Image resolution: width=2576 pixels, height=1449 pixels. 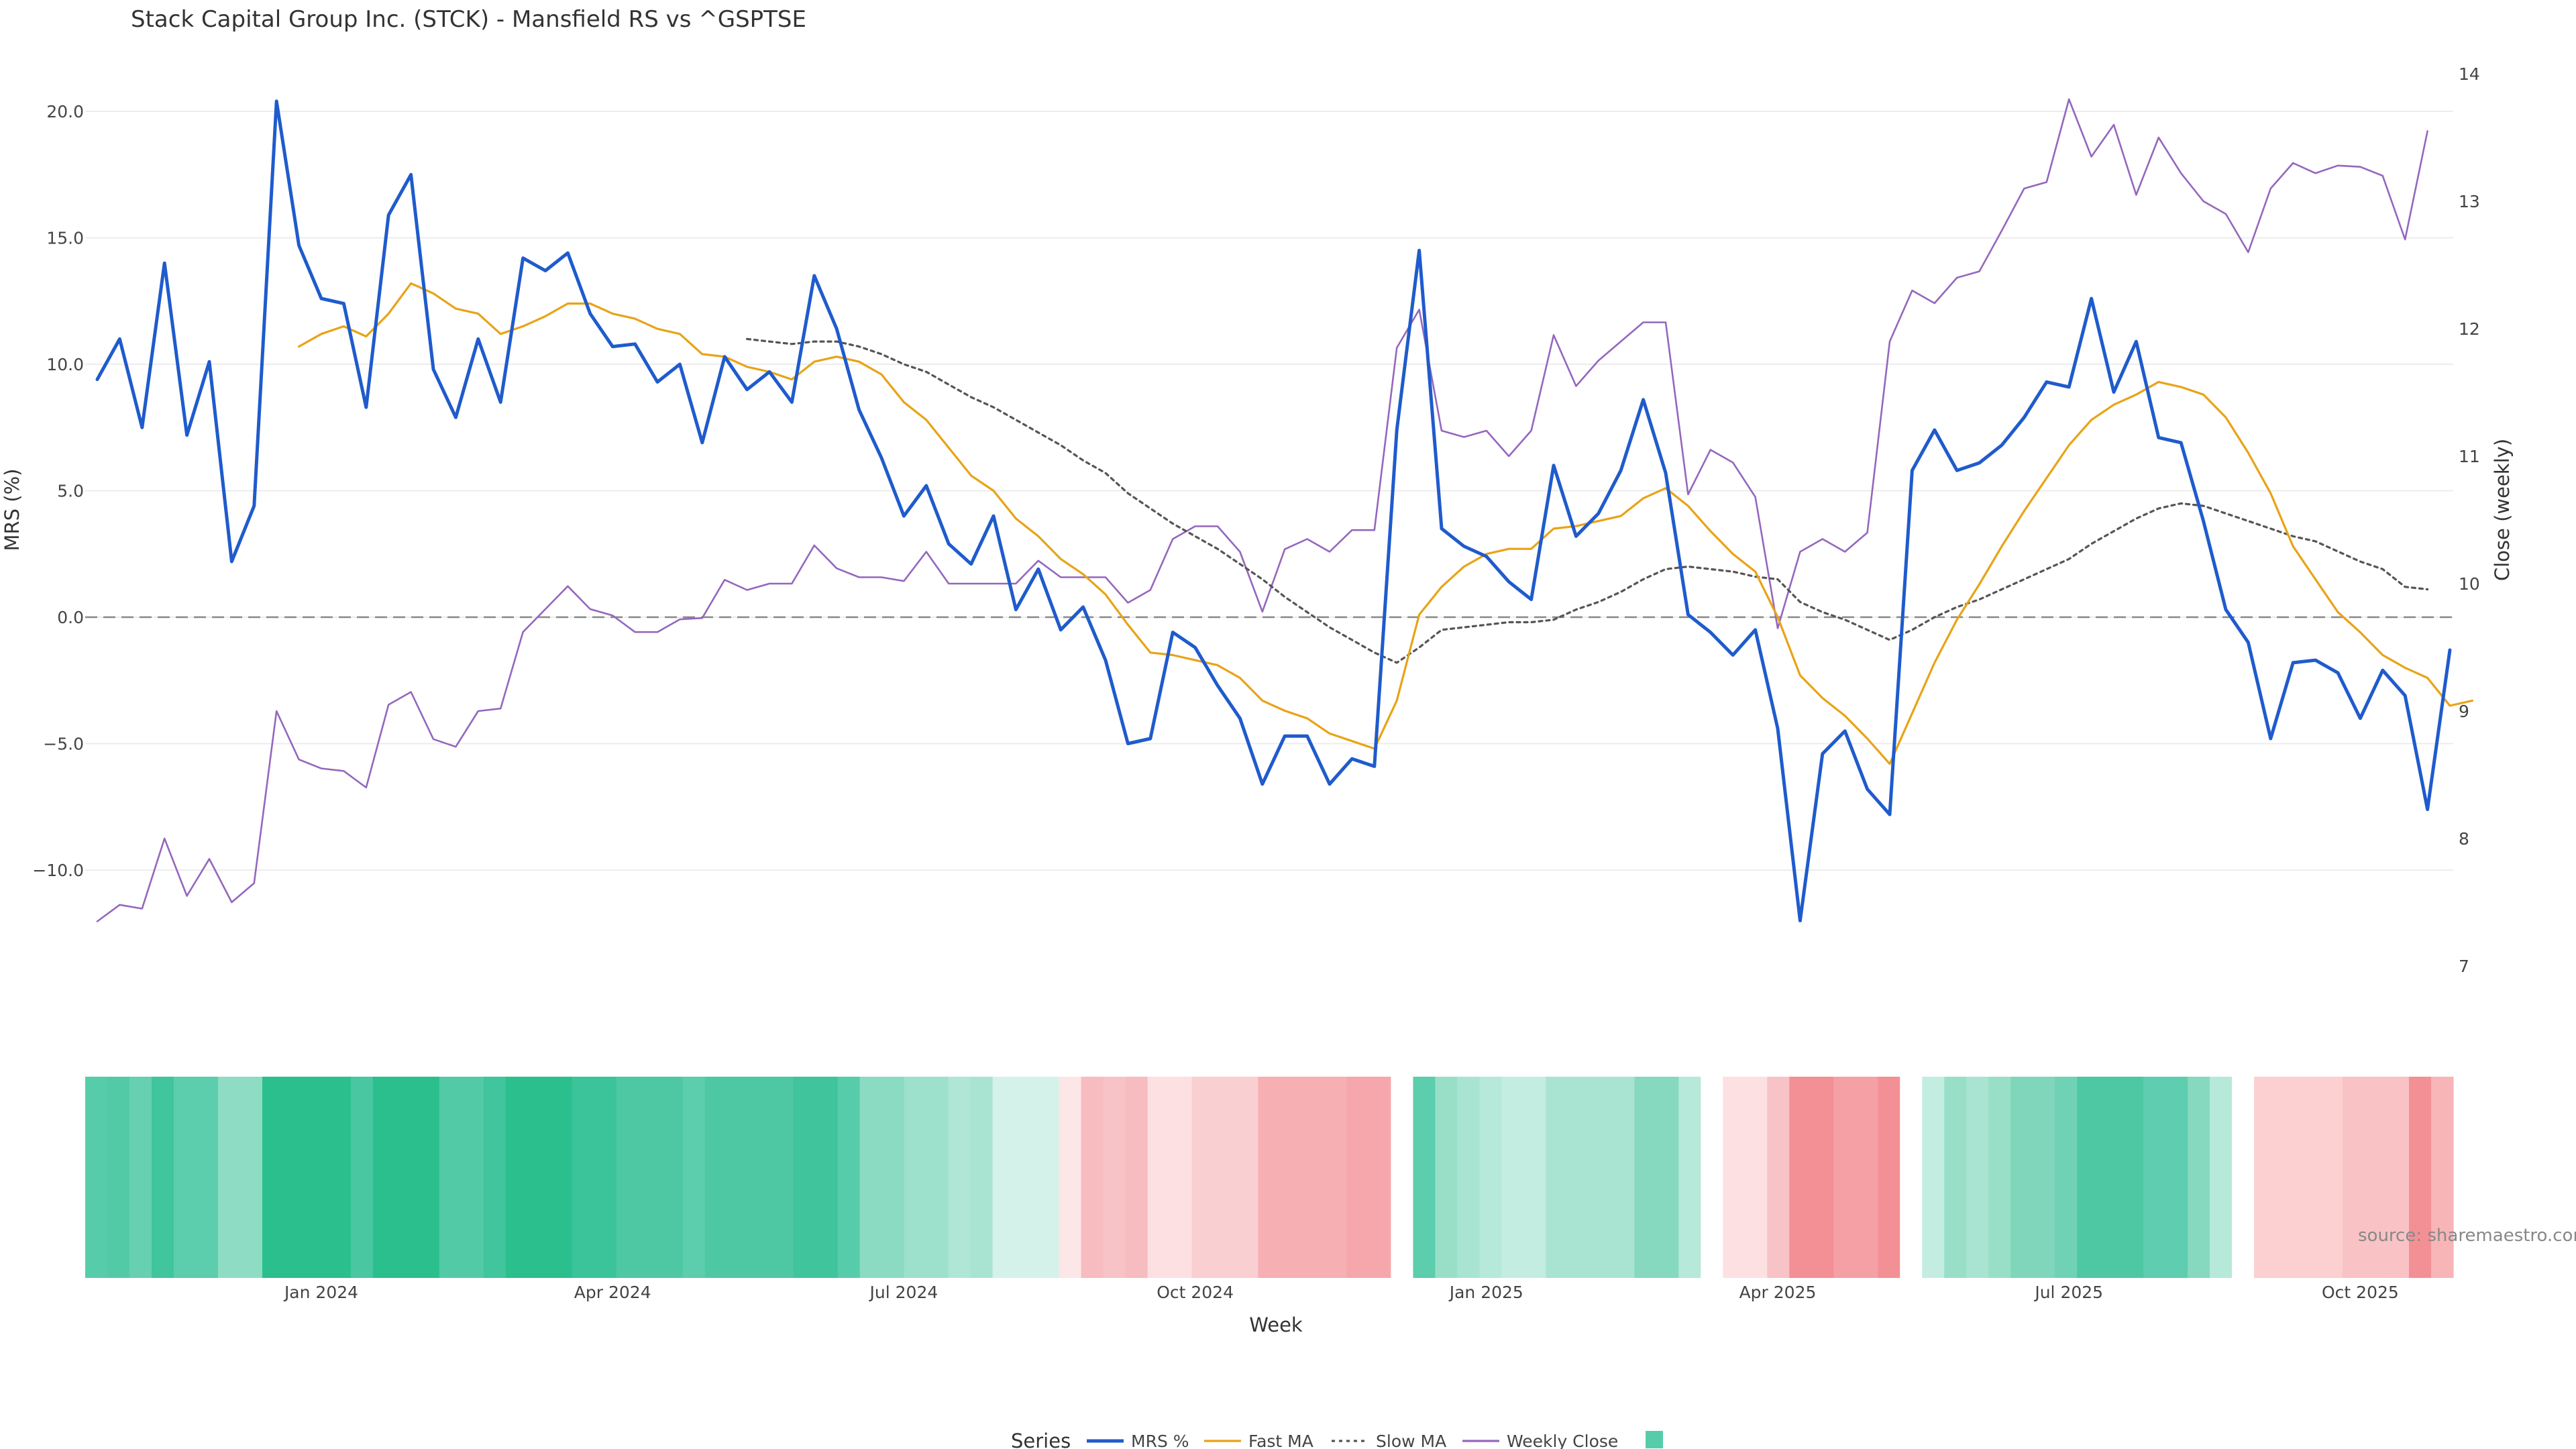 What do you see at coordinates (1562, 1440) in the screenshot?
I see `legend-label: Weekly Close` at bounding box center [1562, 1440].